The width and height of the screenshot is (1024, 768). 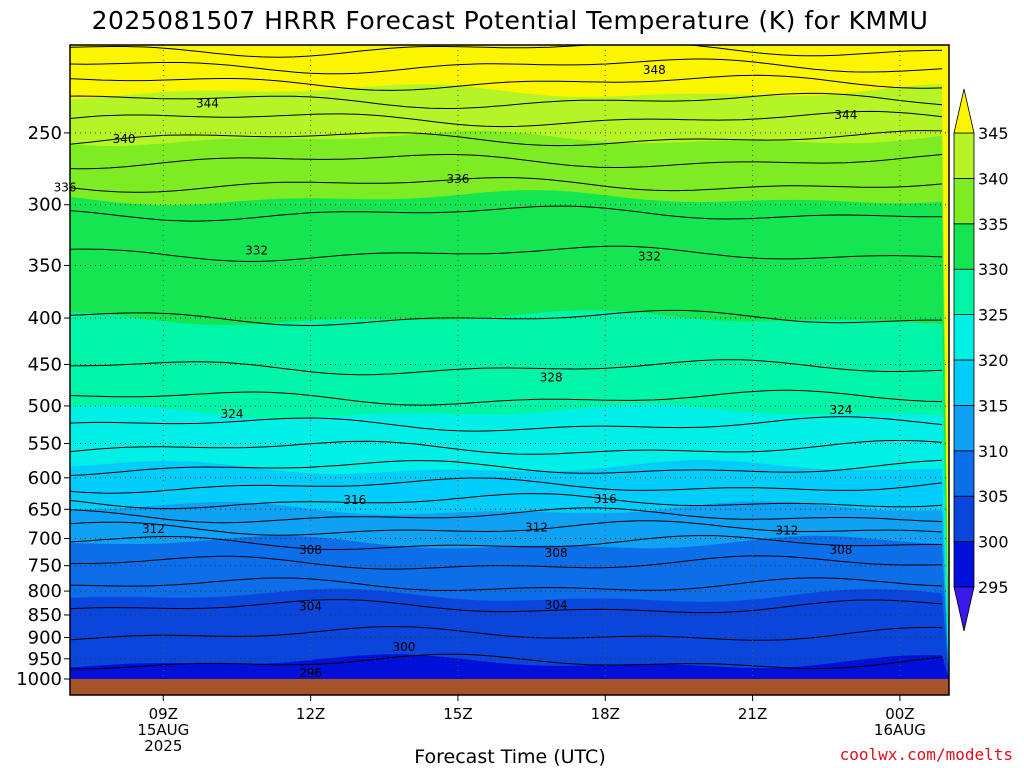 What do you see at coordinates (45, 615) in the screenshot?
I see `y-tick-label: 850` at bounding box center [45, 615].